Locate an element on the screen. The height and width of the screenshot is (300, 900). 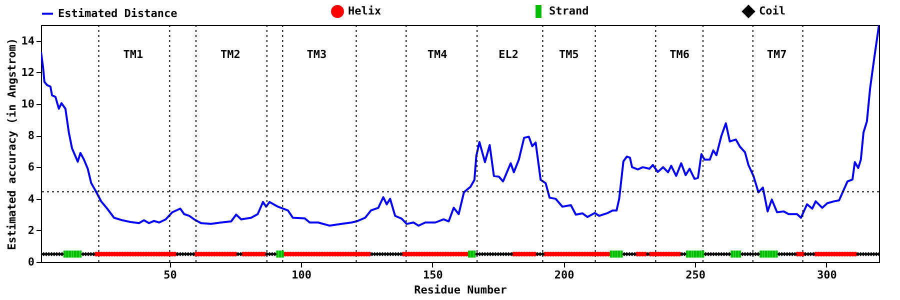
y-tick-label: 2 is located at coordinates (31, 230).